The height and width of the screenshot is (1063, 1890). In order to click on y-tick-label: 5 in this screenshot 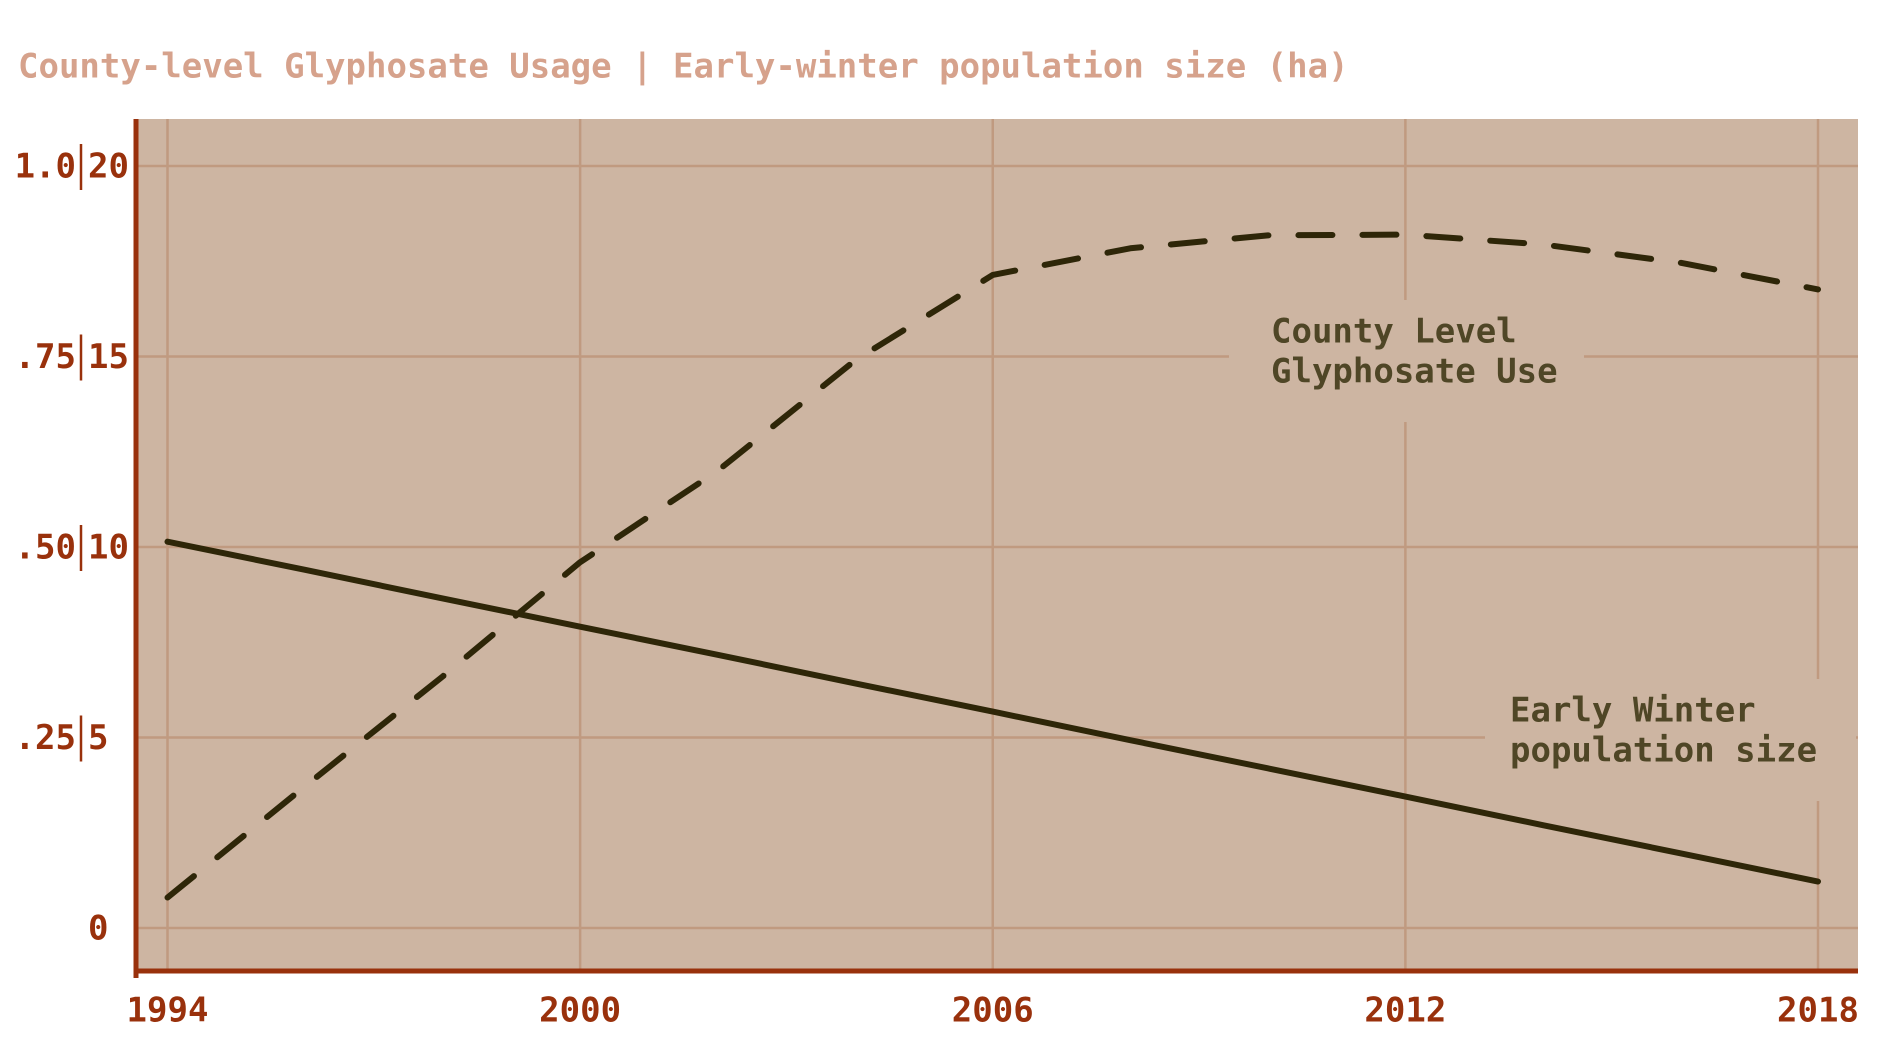, I will do `click(98, 738)`.